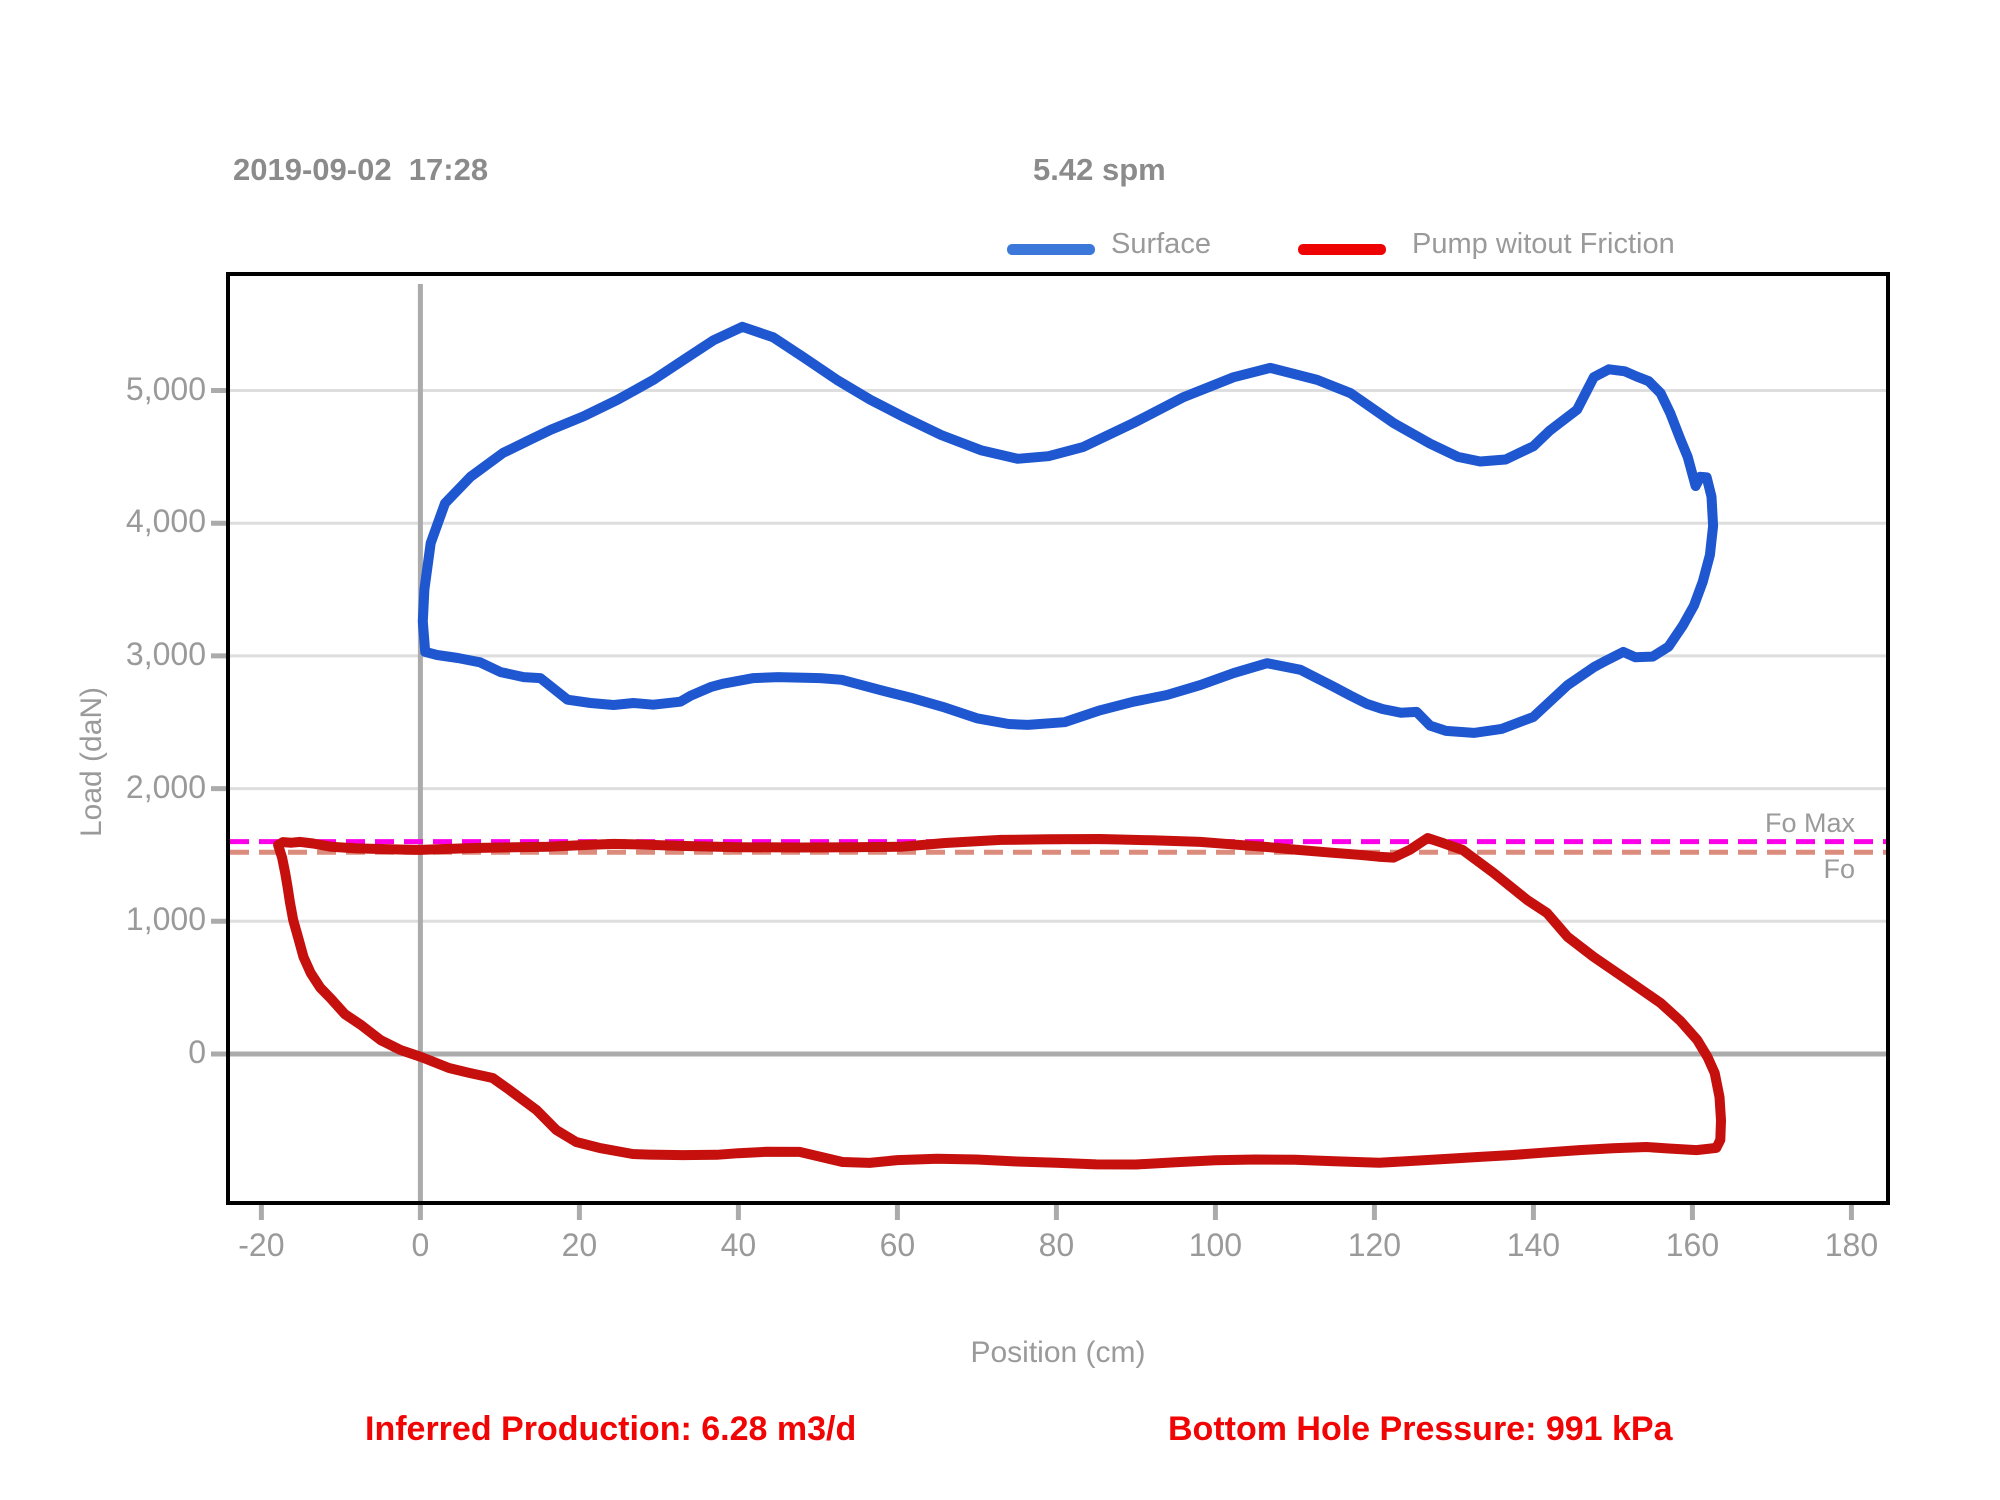 The image size is (2000, 1500). Describe the element at coordinates (1692, 1245) in the screenshot. I see `x-tick-label: 160` at that location.